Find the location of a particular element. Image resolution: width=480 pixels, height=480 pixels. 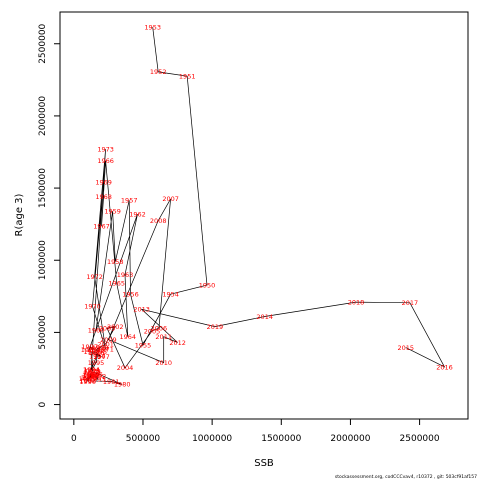

point-label-1966: 1966 is located at coordinates (105, 161).